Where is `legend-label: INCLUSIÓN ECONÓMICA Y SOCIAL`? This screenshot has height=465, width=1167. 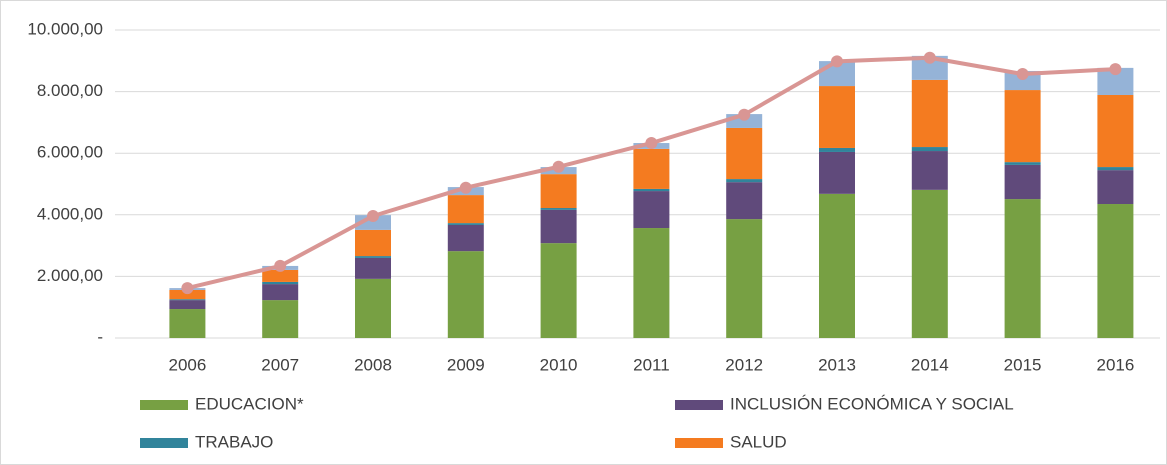 legend-label: INCLUSIÓN ECONÓMICA Y SOCIAL is located at coordinates (872, 403).